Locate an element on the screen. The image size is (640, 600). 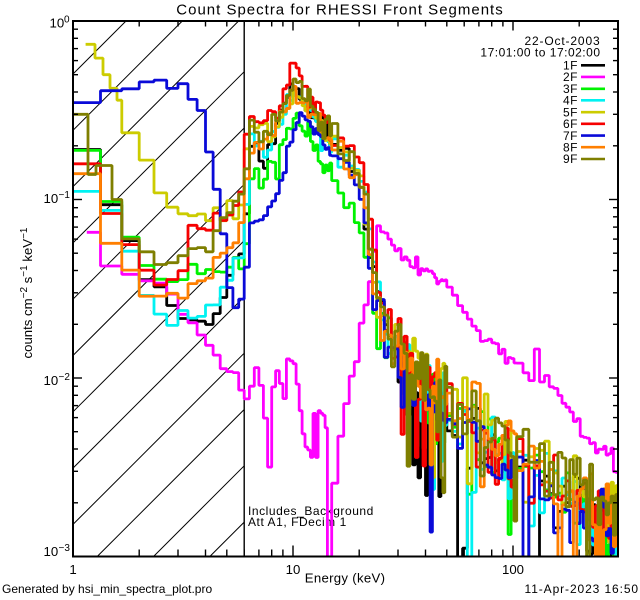
svg-text: 22-Oct-2003 is located at coordinates (562, 41).